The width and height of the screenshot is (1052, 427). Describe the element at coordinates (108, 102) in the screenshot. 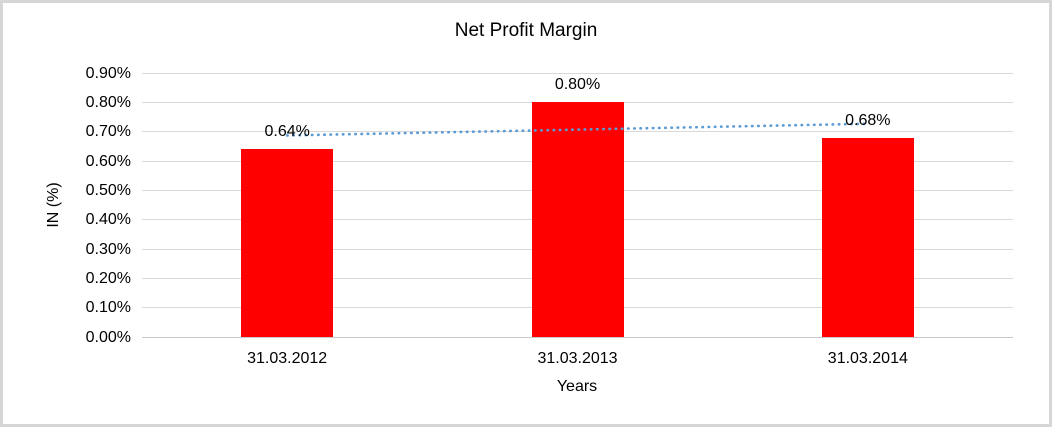

I see `y-tick-label: 0.80%` at that location.